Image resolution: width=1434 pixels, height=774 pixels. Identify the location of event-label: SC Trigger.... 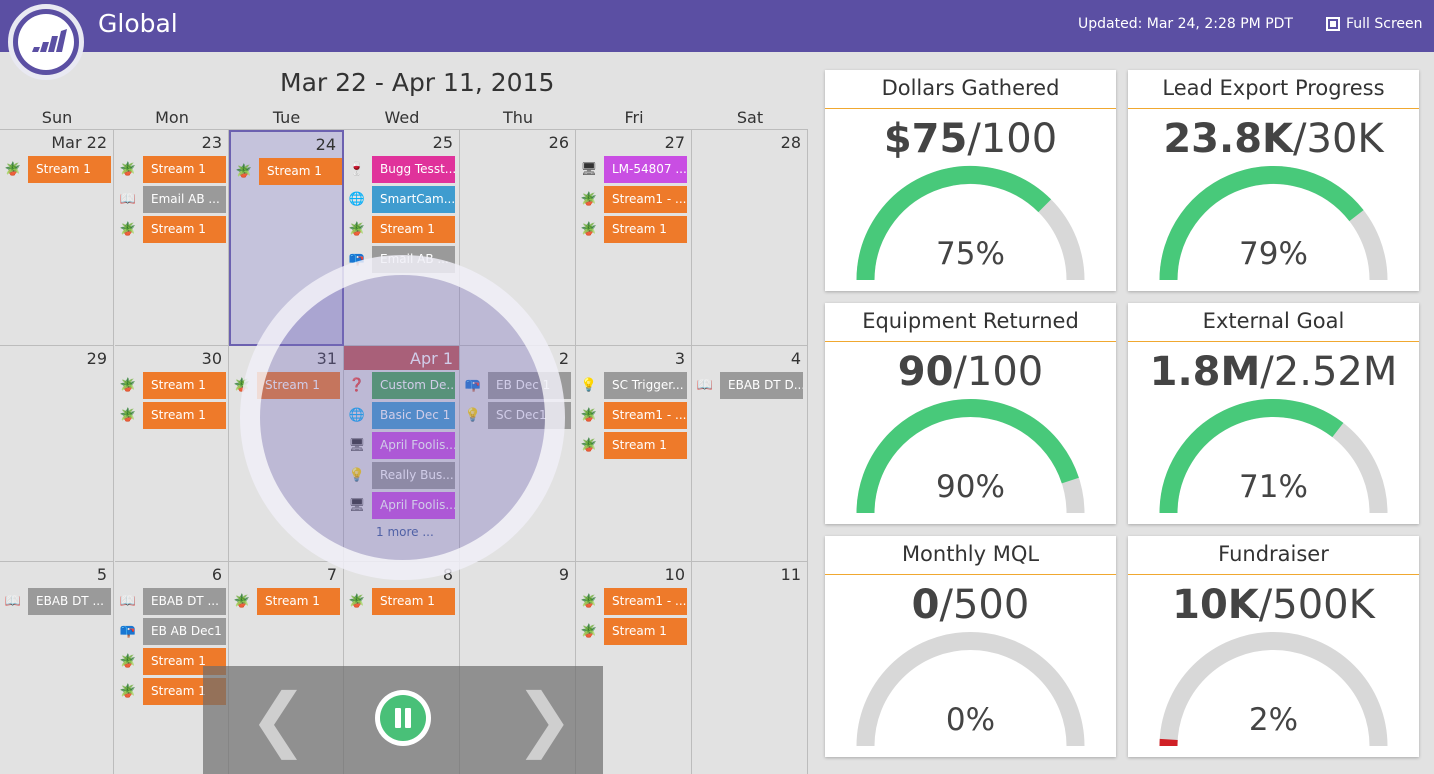
(645, 385).